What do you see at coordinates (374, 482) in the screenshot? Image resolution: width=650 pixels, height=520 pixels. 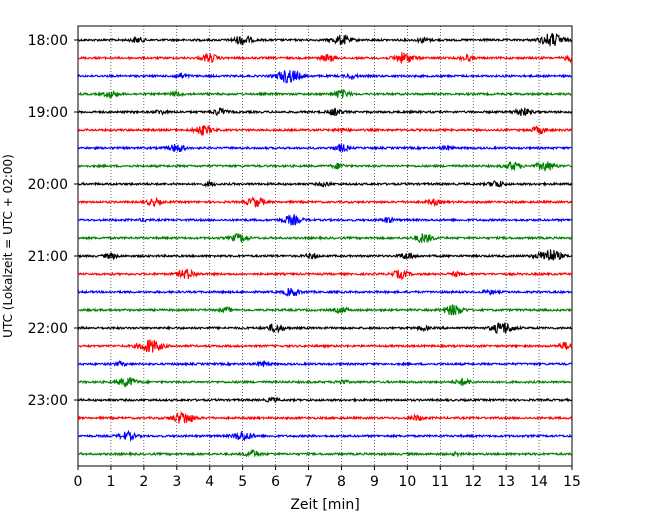 I see `x-tick-label: 9` at bounding box center [374, 482].